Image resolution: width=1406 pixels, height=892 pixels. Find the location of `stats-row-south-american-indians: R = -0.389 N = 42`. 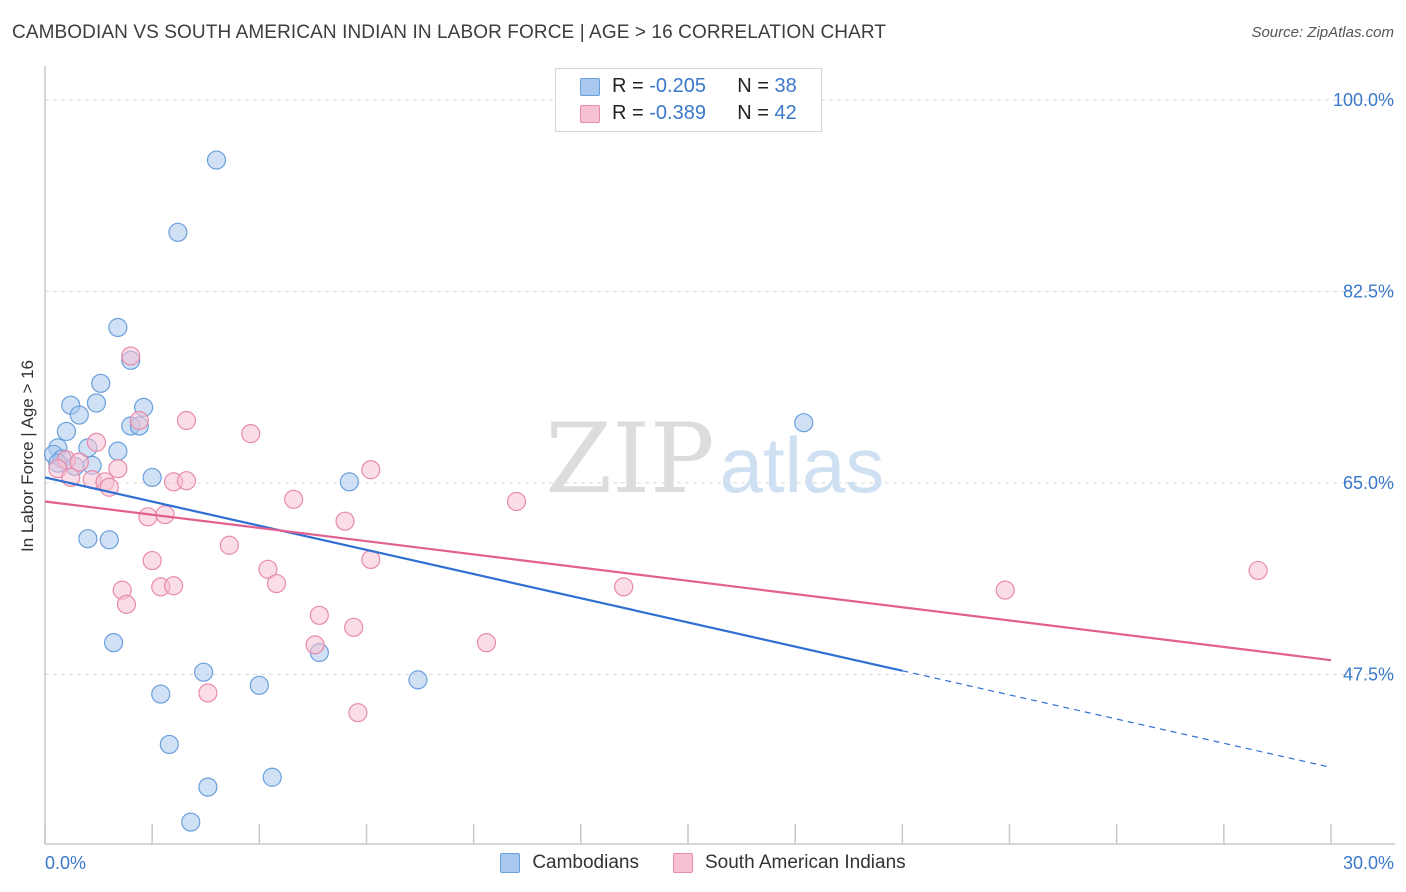

stats-row-south-american-indians: R = -0.389 N = 42 is located at coordinates (688, 113).